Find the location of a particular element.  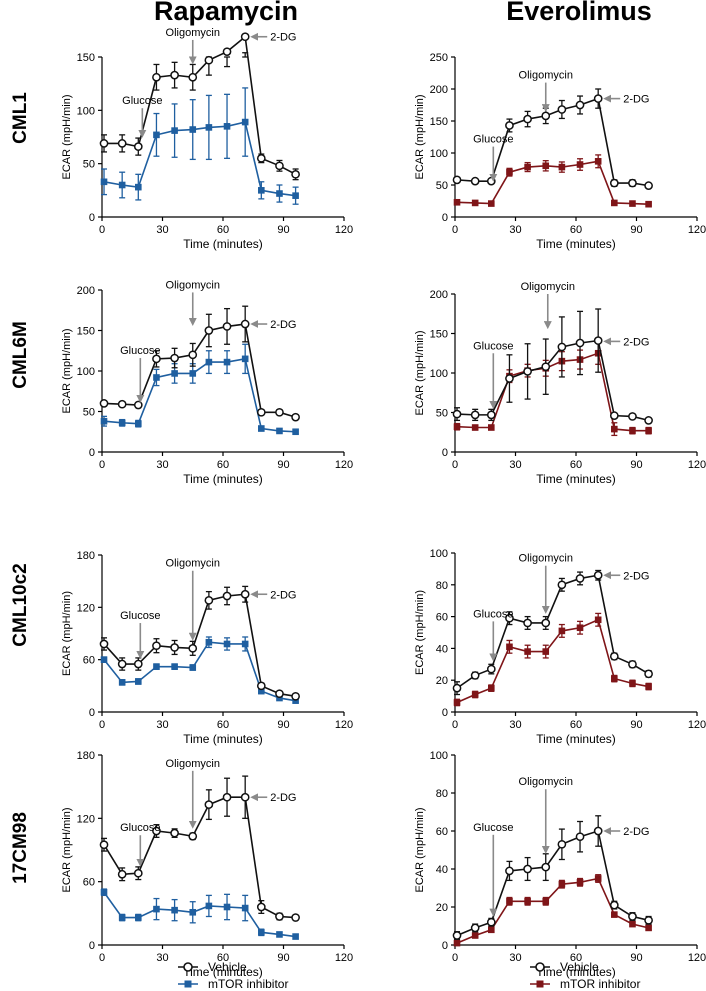

annotation-label: 2-DG is located at coordinates (283, 325).